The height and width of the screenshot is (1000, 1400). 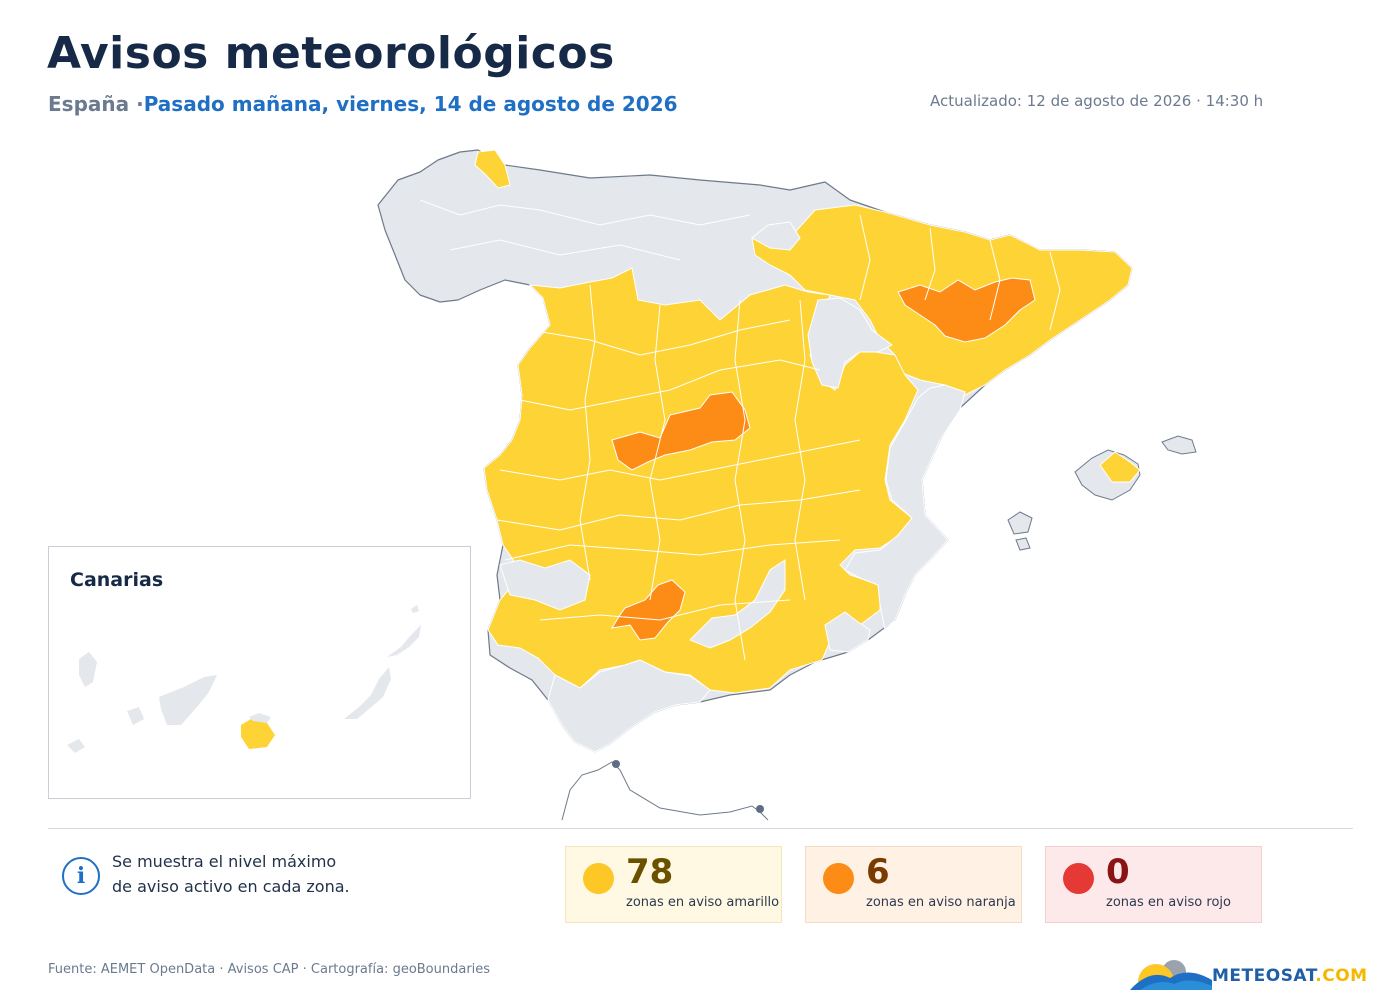 I want to click on island-tenerife, so click(x=188, y=700).